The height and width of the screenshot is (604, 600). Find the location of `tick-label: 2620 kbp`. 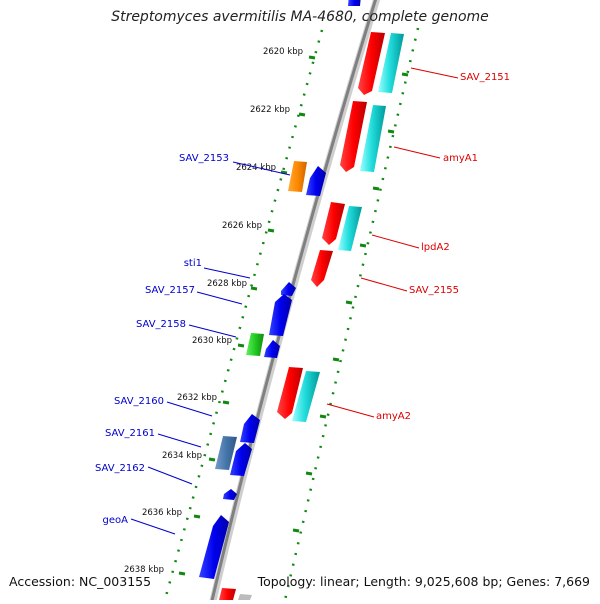

tick-label: 2620 kbp is located at coordinates (283, 52).